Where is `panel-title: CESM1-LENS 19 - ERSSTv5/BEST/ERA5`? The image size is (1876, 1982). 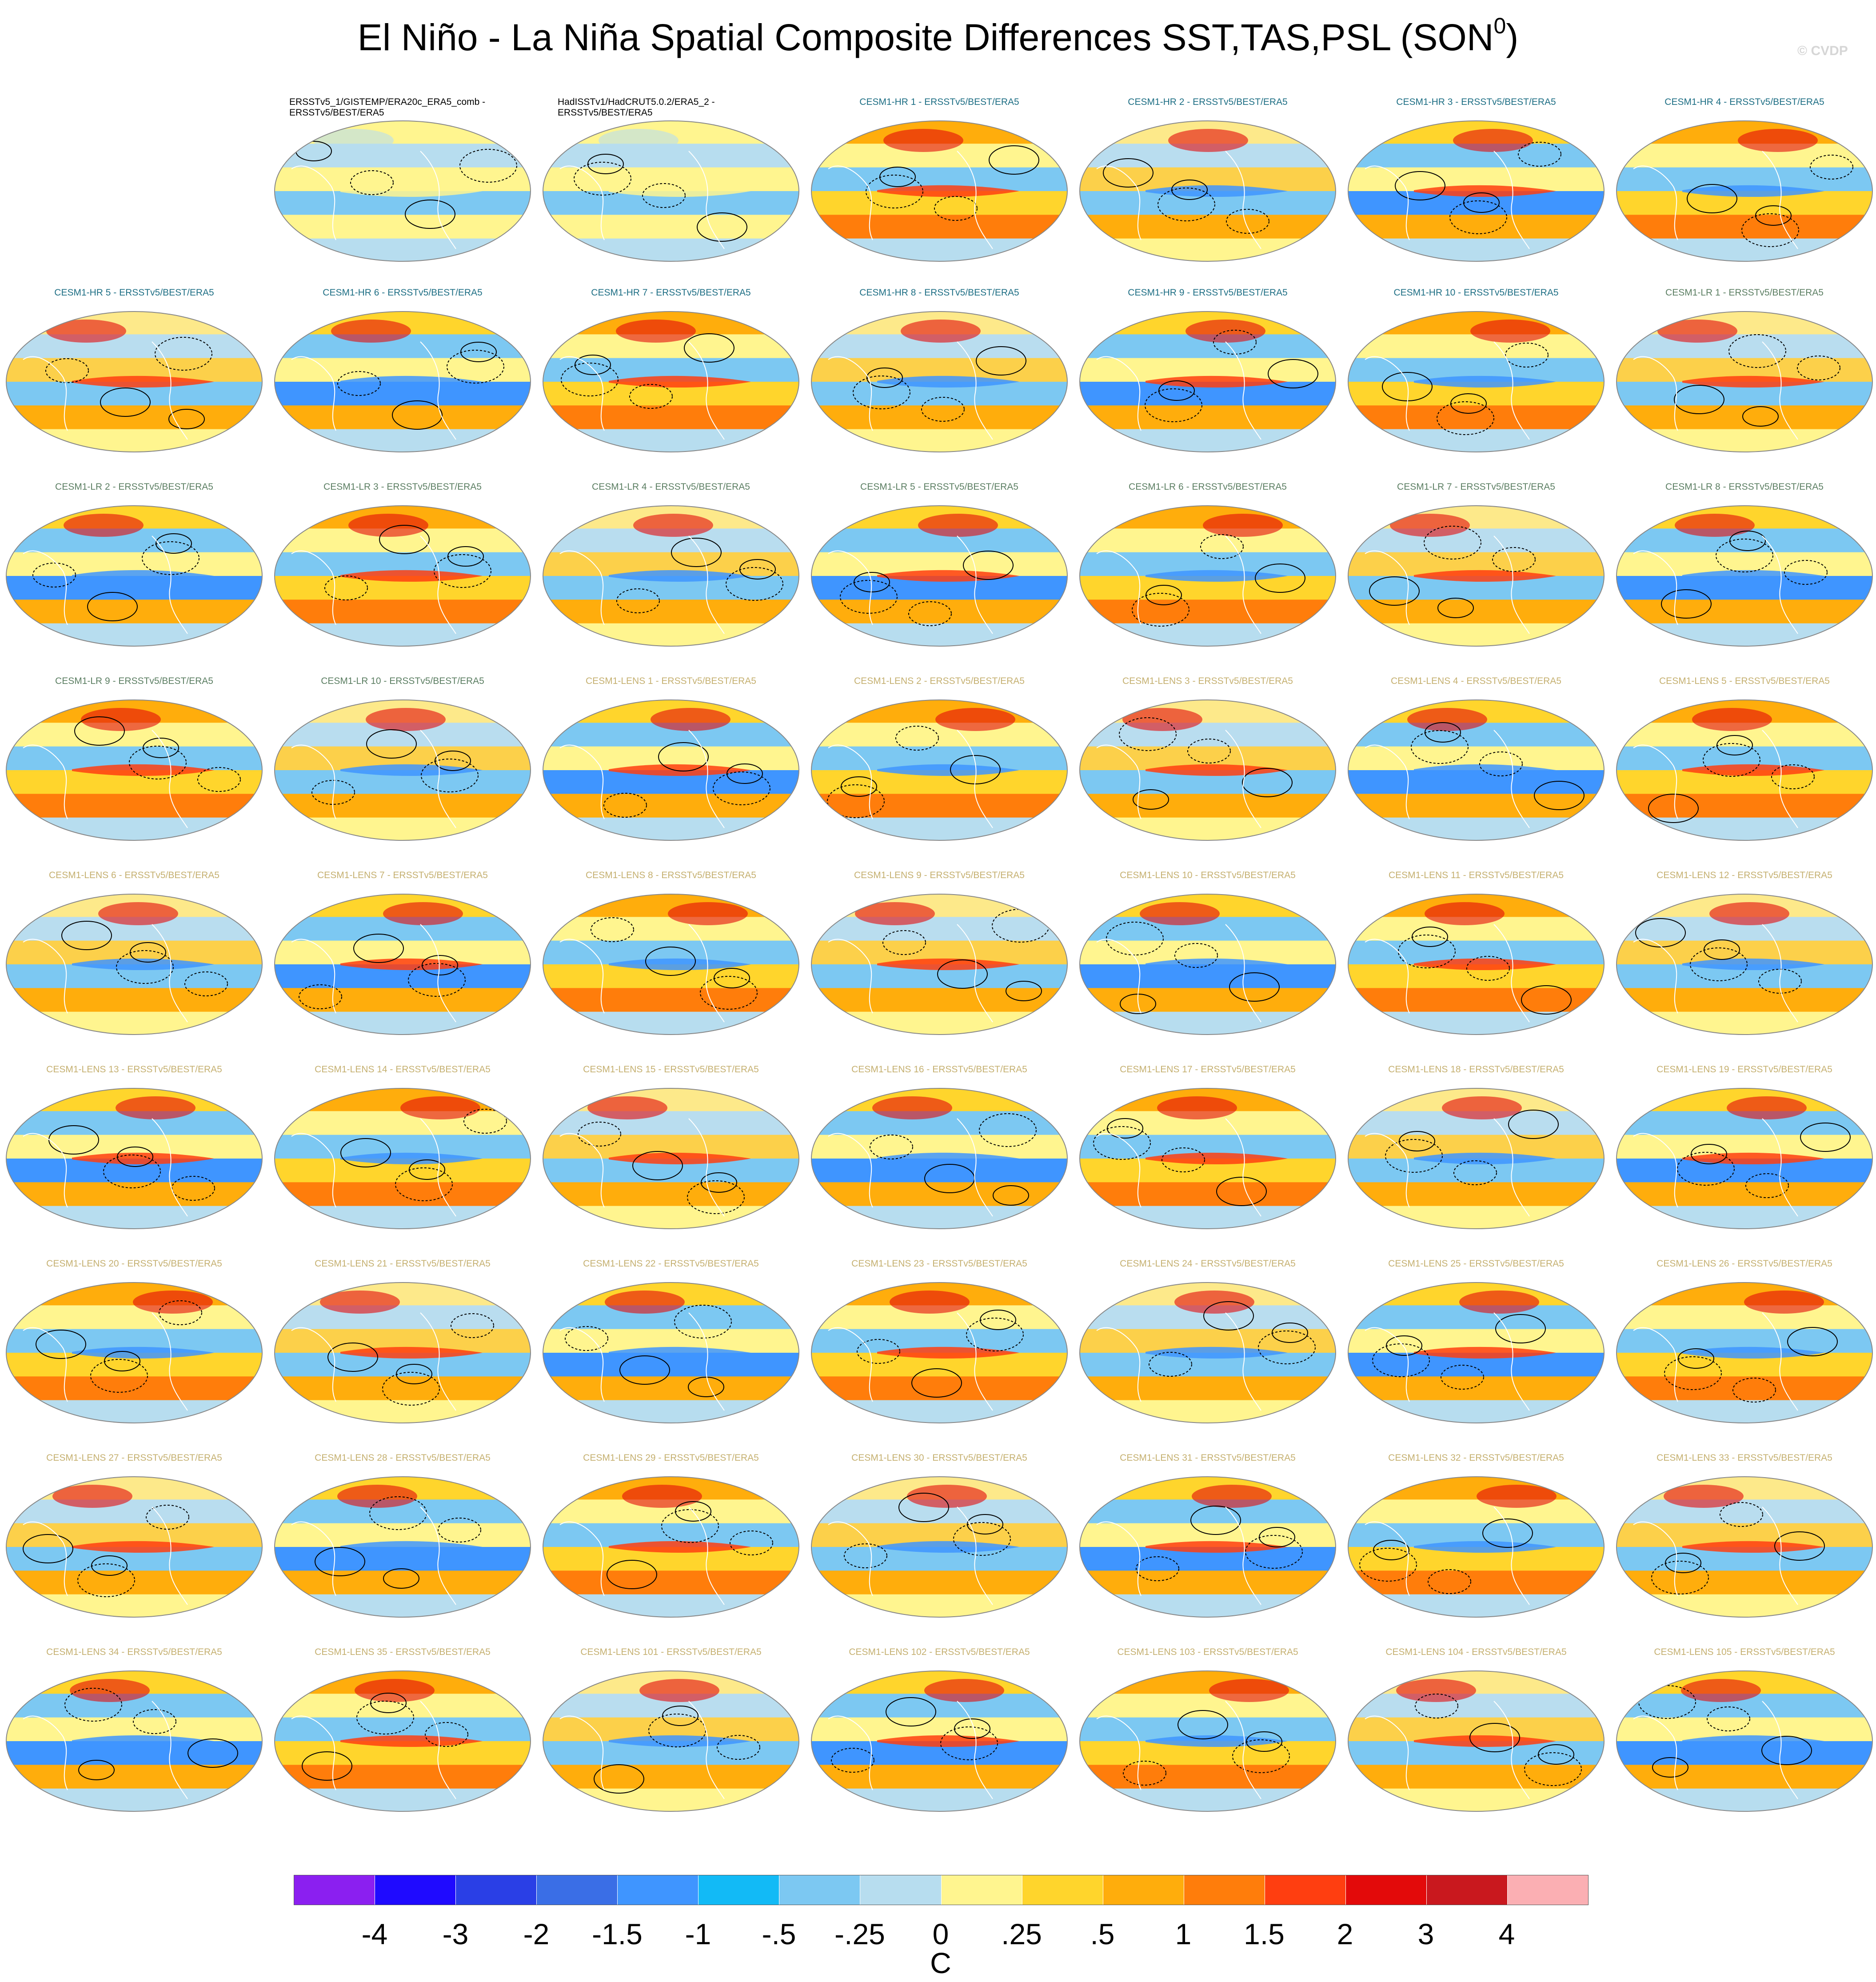 panel-title: CESM1-LENS 19 - ERSSTv5/BEST/ERA5 is located at coordinates (1744, 1069).